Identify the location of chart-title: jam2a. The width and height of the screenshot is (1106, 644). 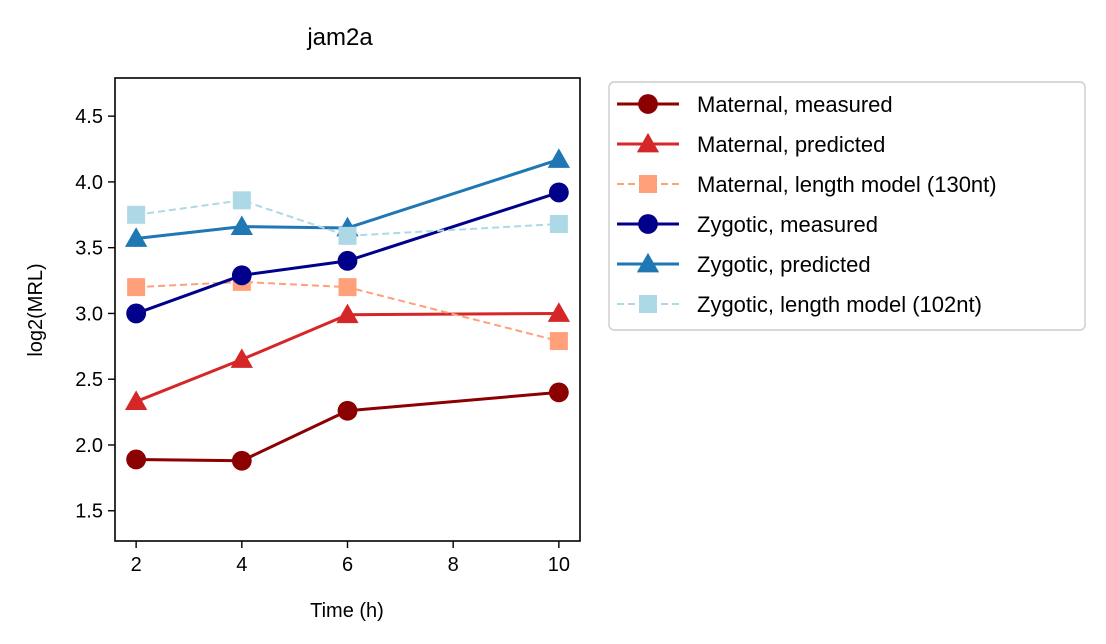
(339, 37).